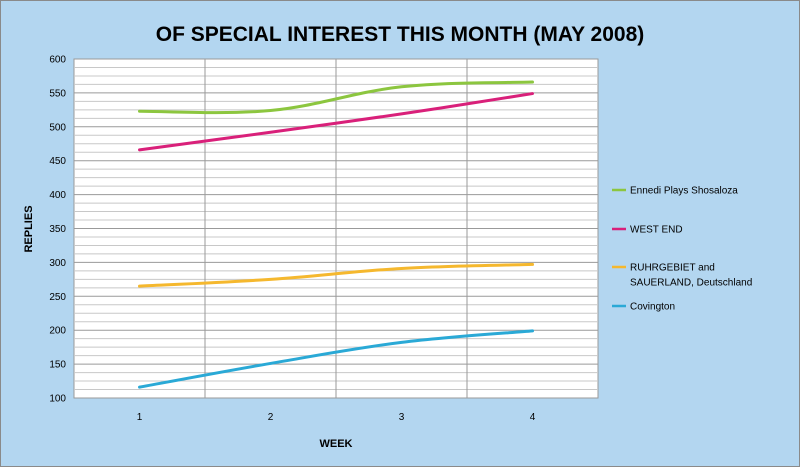  What do you see at coordinates (57, 331) in the screenshot?
I see `y-tick-label: 200` at bounding box center [57, 331].